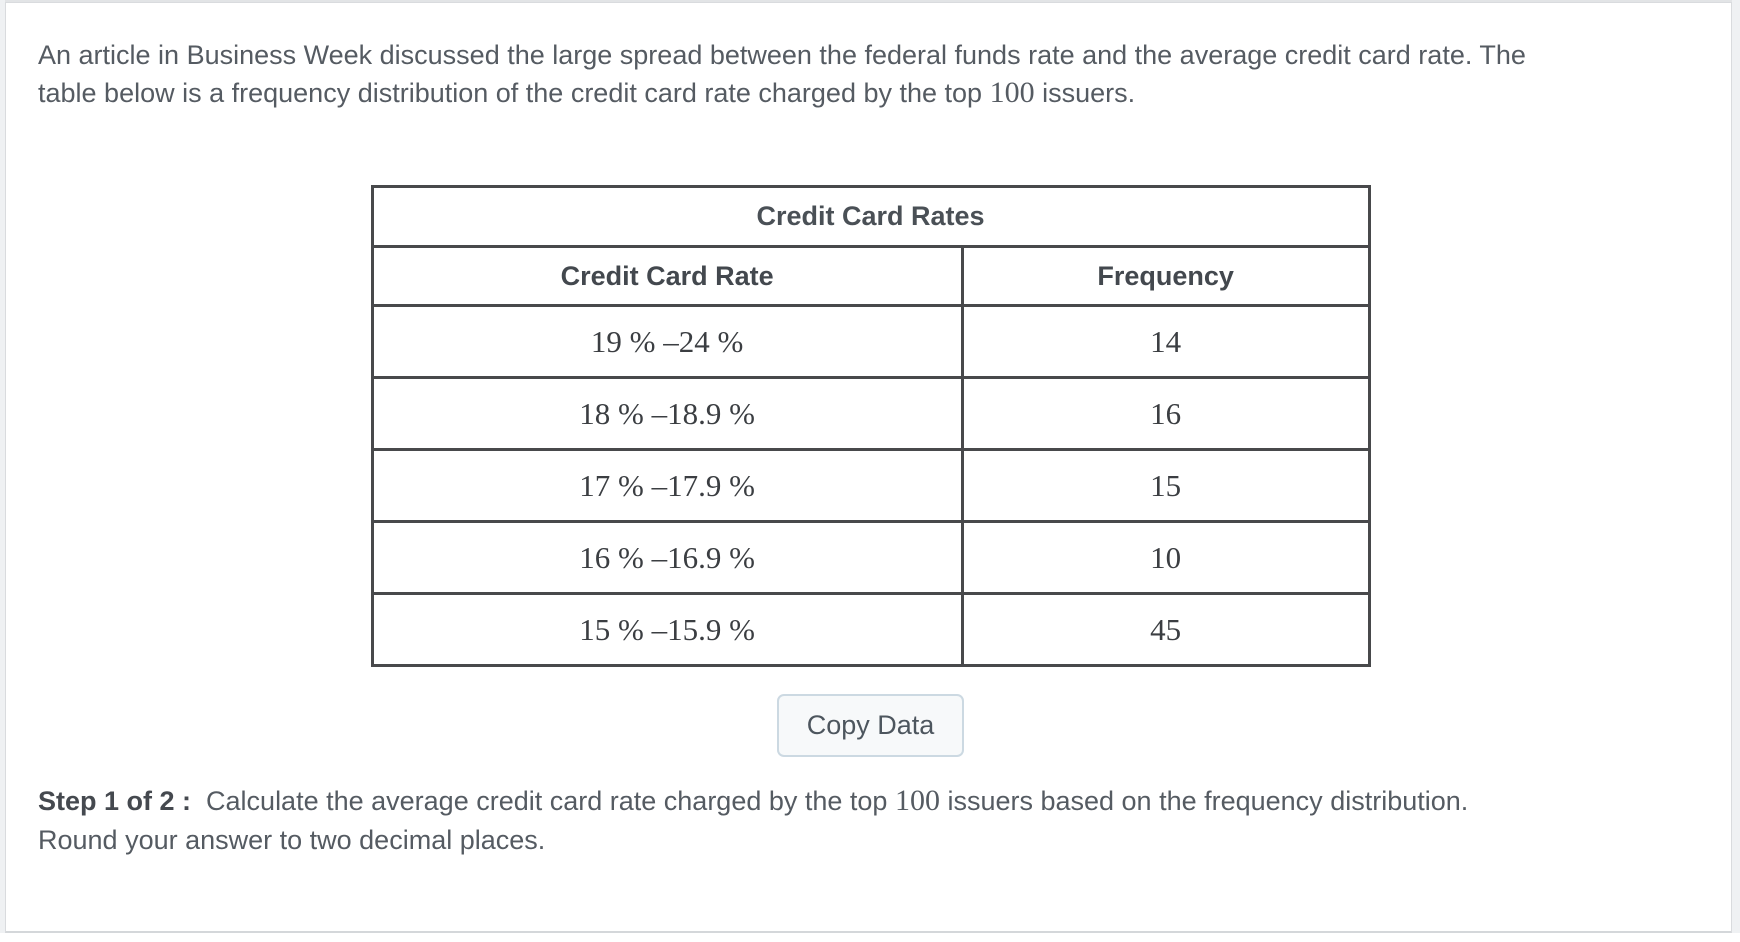 The width and height of the screenshot is (1740, 942). I want to click on table-title: Credit Card Rates, so click(870, 216).